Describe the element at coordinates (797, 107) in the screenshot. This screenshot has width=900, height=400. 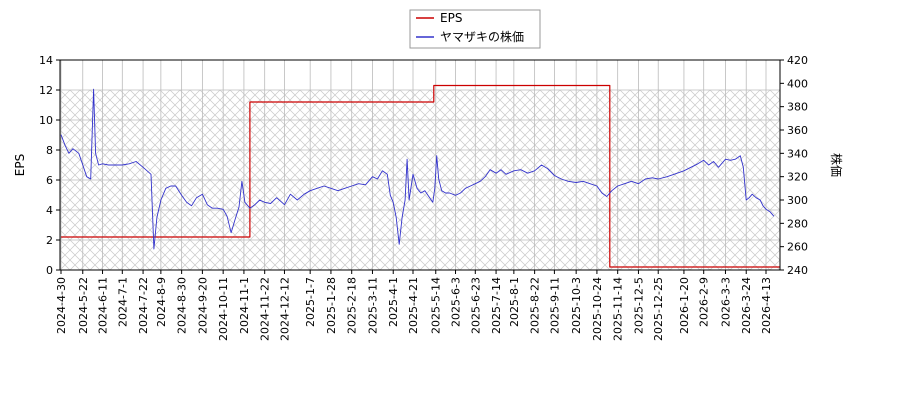
I see `right-tick-label: 380` at that location.